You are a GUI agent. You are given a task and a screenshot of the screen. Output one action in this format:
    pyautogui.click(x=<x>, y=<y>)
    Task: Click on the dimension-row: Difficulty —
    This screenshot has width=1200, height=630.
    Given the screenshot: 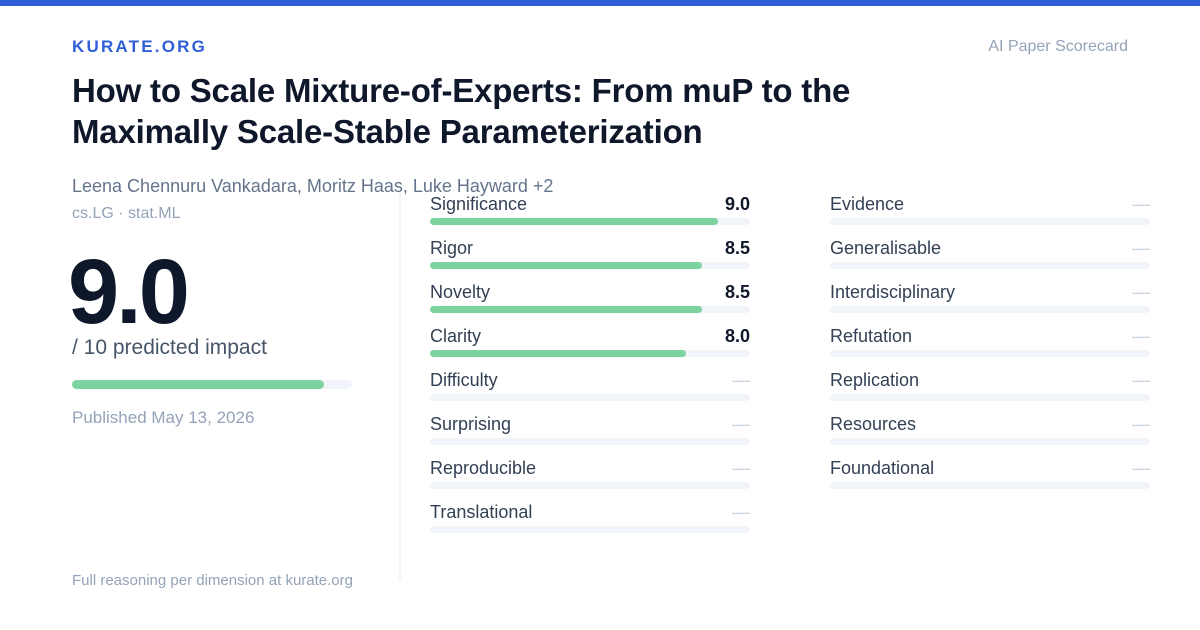 What is the action you would take?
    pyautogui.click(x=590, y=392)
    